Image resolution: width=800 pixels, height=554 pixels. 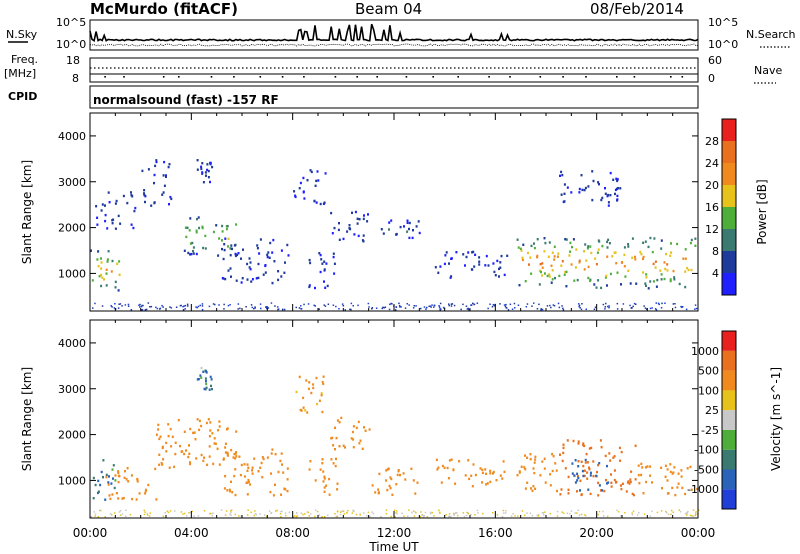 What do you see at coordinates (712, 410) in the screenshot?
I see `velocity-colorbar-tick-label: 25` at bounding box center [712, 410].